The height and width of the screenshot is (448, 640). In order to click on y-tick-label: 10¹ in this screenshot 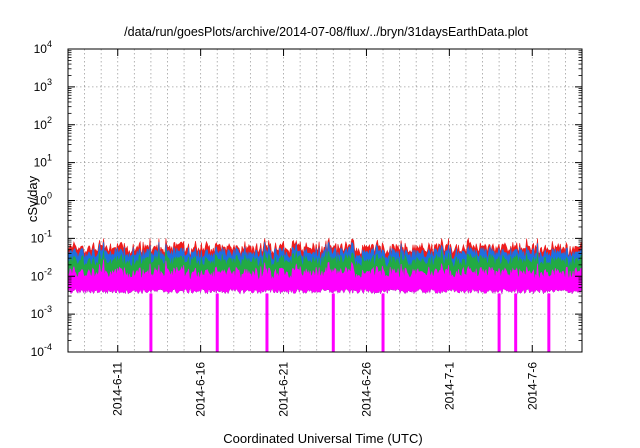, I will do `click(43, 161)`.